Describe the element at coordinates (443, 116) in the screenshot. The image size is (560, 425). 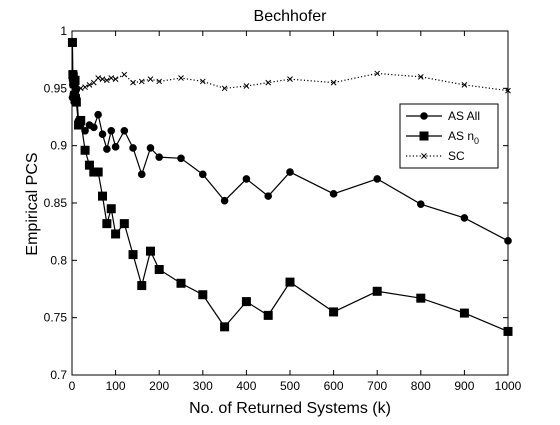
I see `legend-entry-as-all: AS All` at that location.